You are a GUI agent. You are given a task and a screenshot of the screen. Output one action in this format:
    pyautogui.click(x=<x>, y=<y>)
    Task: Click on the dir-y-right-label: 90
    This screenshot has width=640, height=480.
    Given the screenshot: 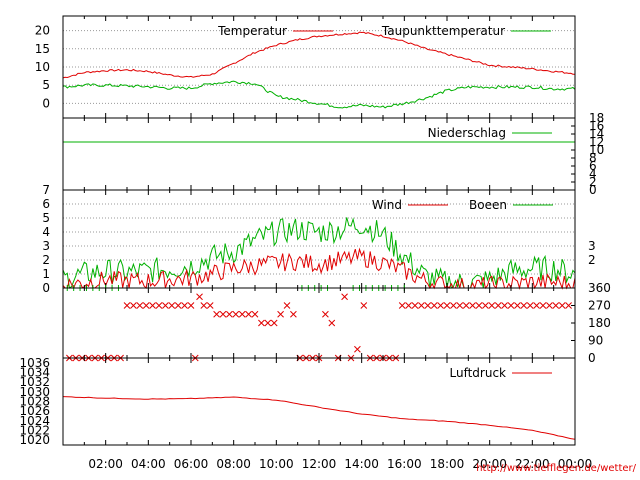 What is the action you would take?
    pyautogui.click(x=595, y=341)
    